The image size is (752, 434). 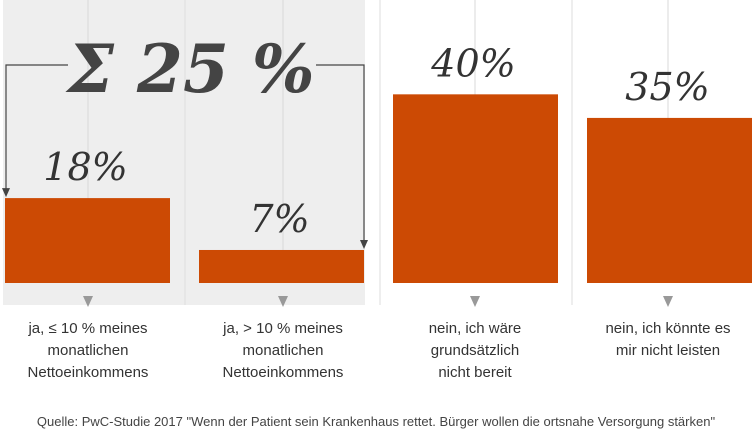 I want to click on category-label: nein, ich könnte es mir nicht leisten, so click(x=665, y=340).